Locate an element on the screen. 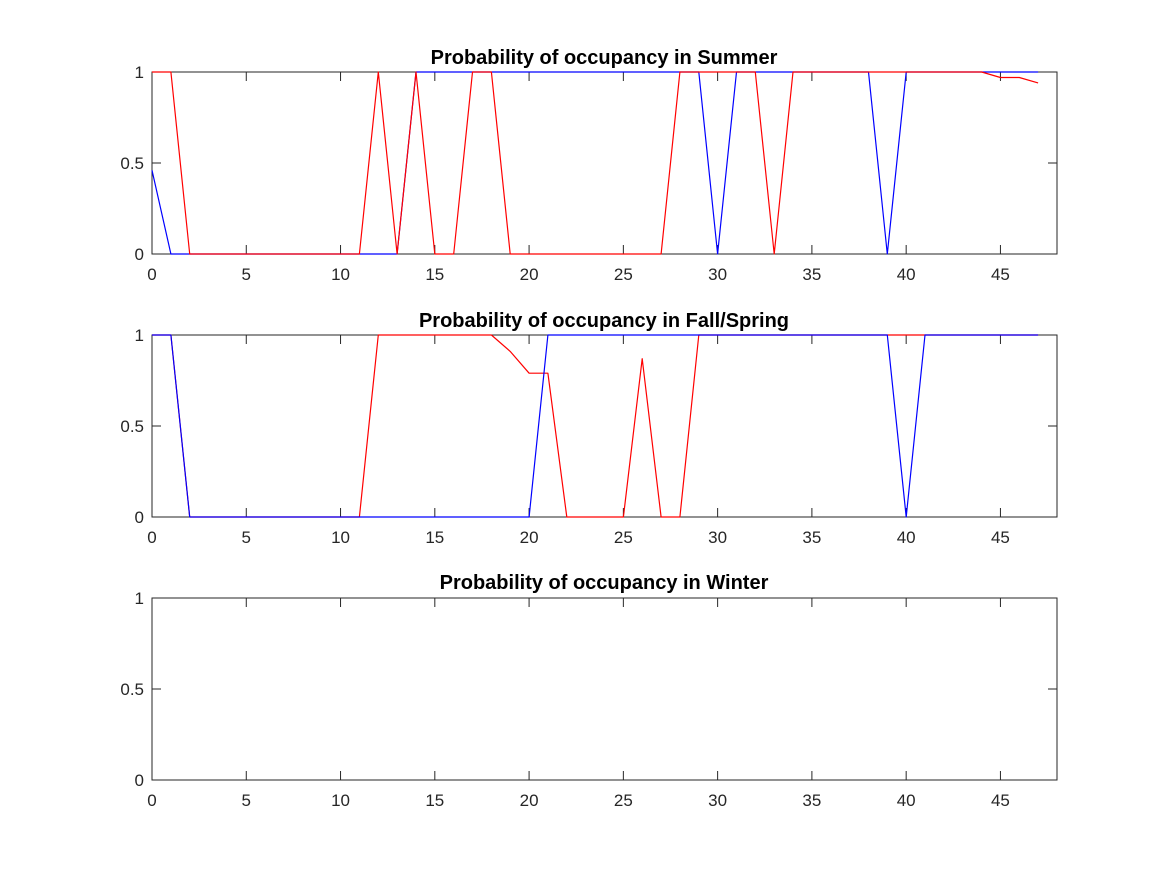 The width and height of the screenshot is (1167, 875). chart-title: Probability of occupancy in Winter is located at coordinates (604, 583).